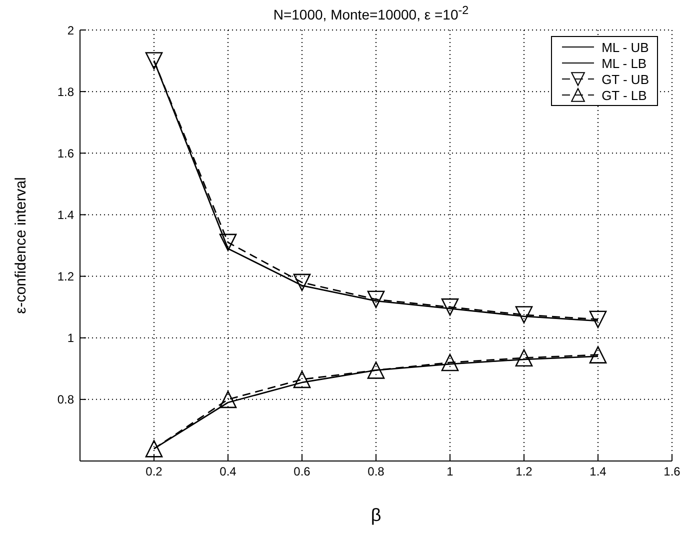 Image resolution: width=684 pixels, height=551 pixels. What do you see at coordinates (65, 215) in the screenshot?
I see `y-tick-label: 1.4` at bounding box center [65, 215].